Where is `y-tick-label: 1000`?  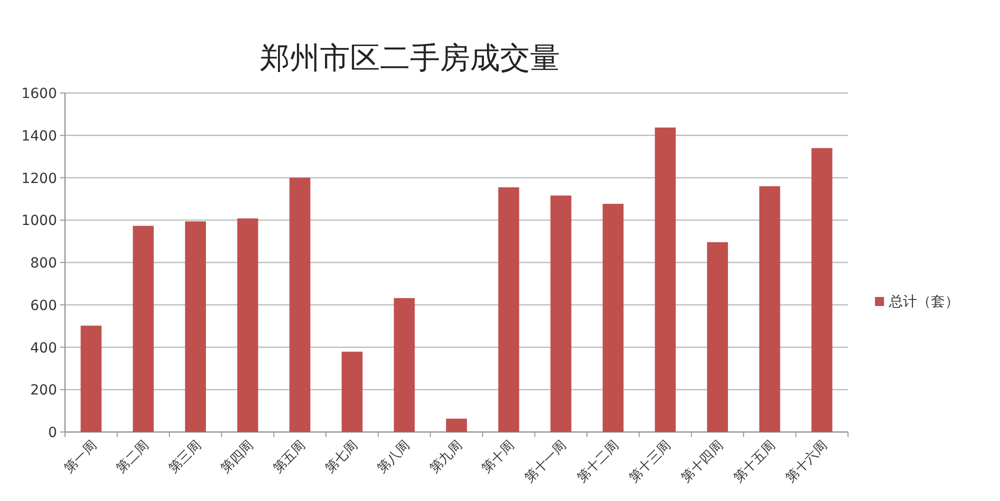 y-tick-label: 1000 is located at coordinates (39, 221).